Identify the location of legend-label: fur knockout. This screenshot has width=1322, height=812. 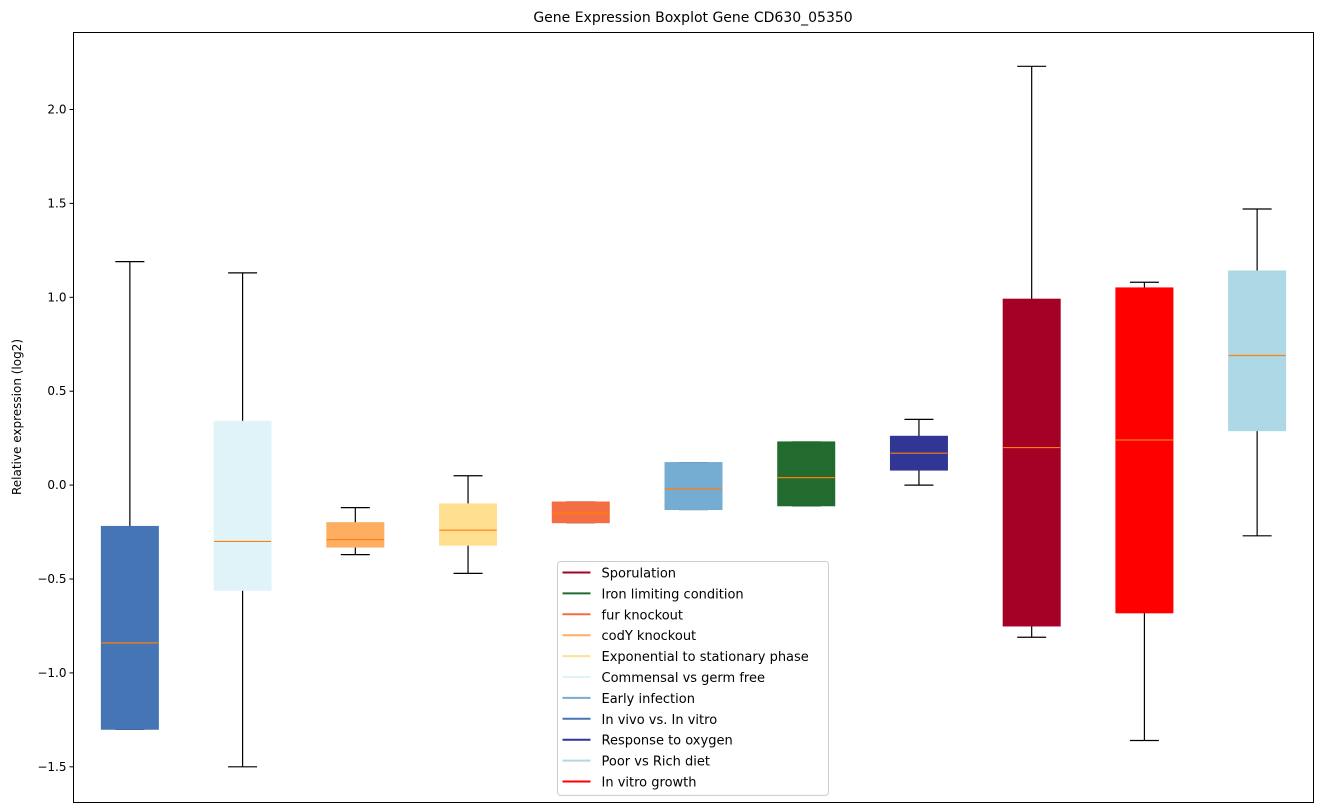
(643, 615).